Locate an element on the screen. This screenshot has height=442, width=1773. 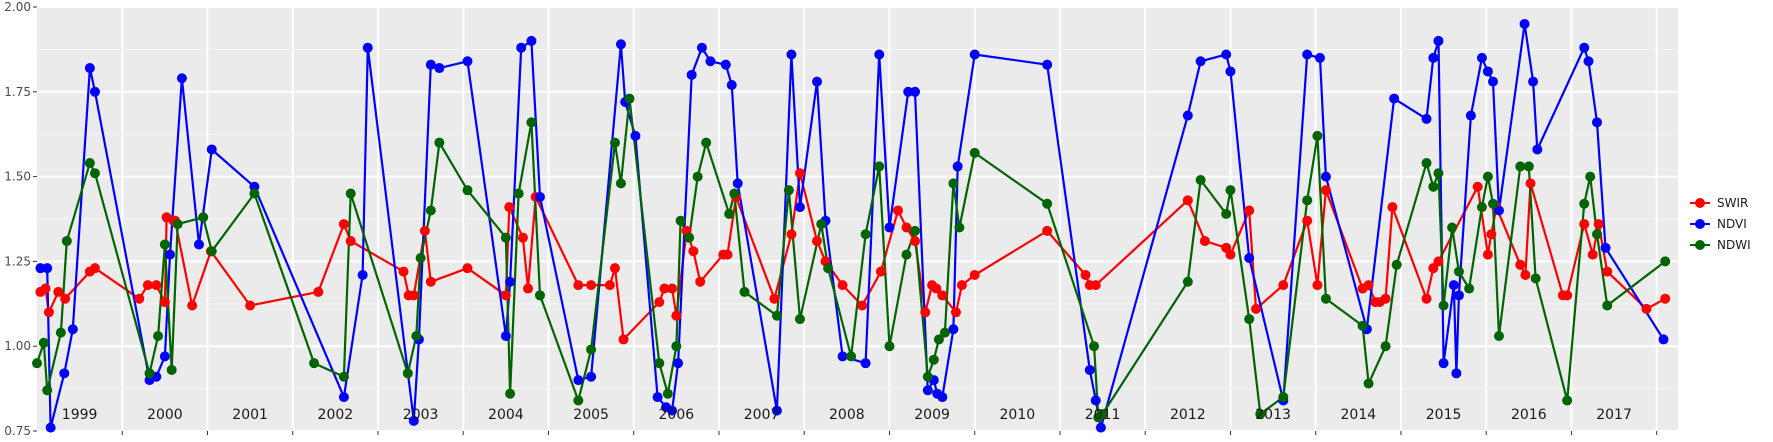
legend-key-ndvi is located at coordinates (1700, 224).